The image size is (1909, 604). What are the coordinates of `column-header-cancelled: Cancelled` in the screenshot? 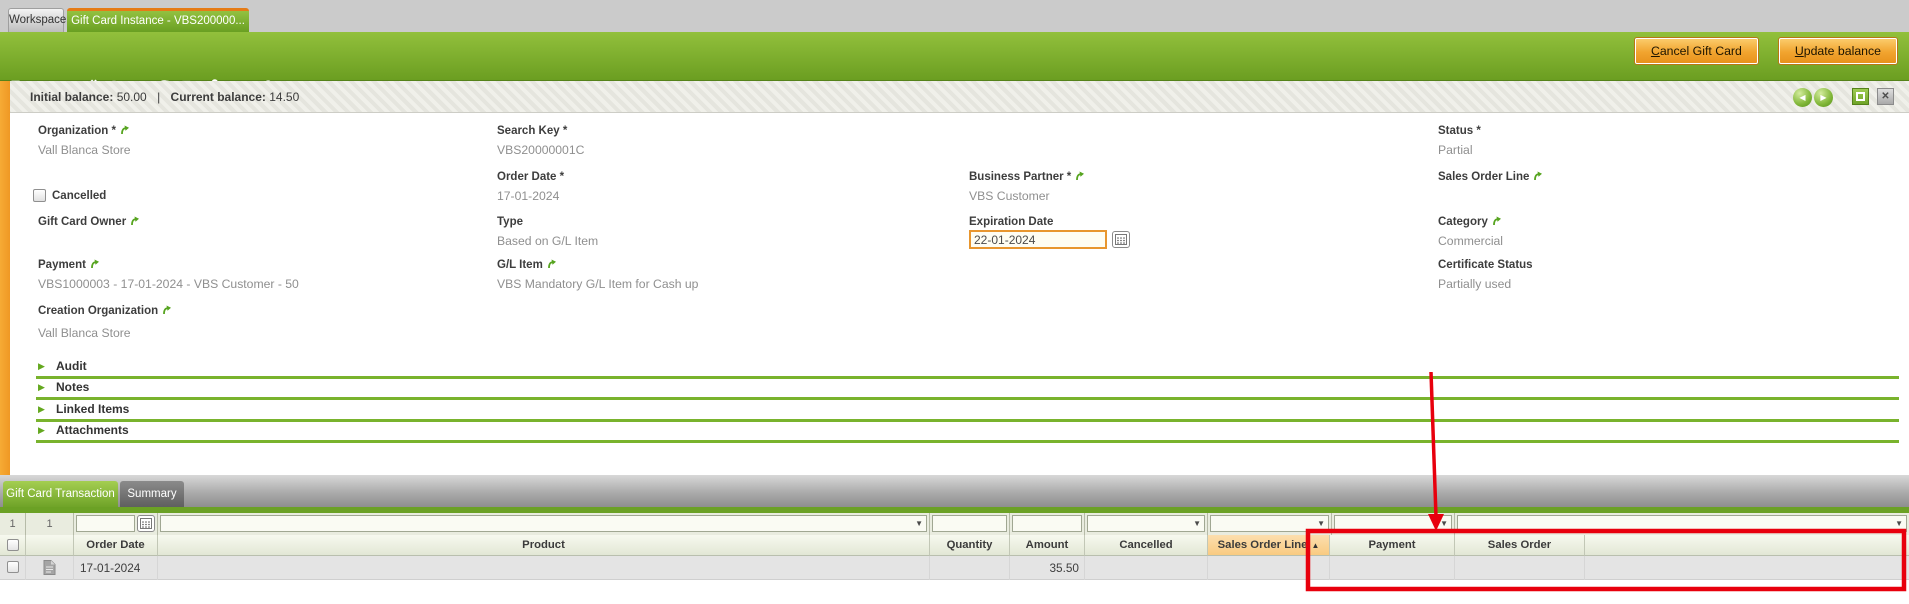 It's located at (1146, 545).